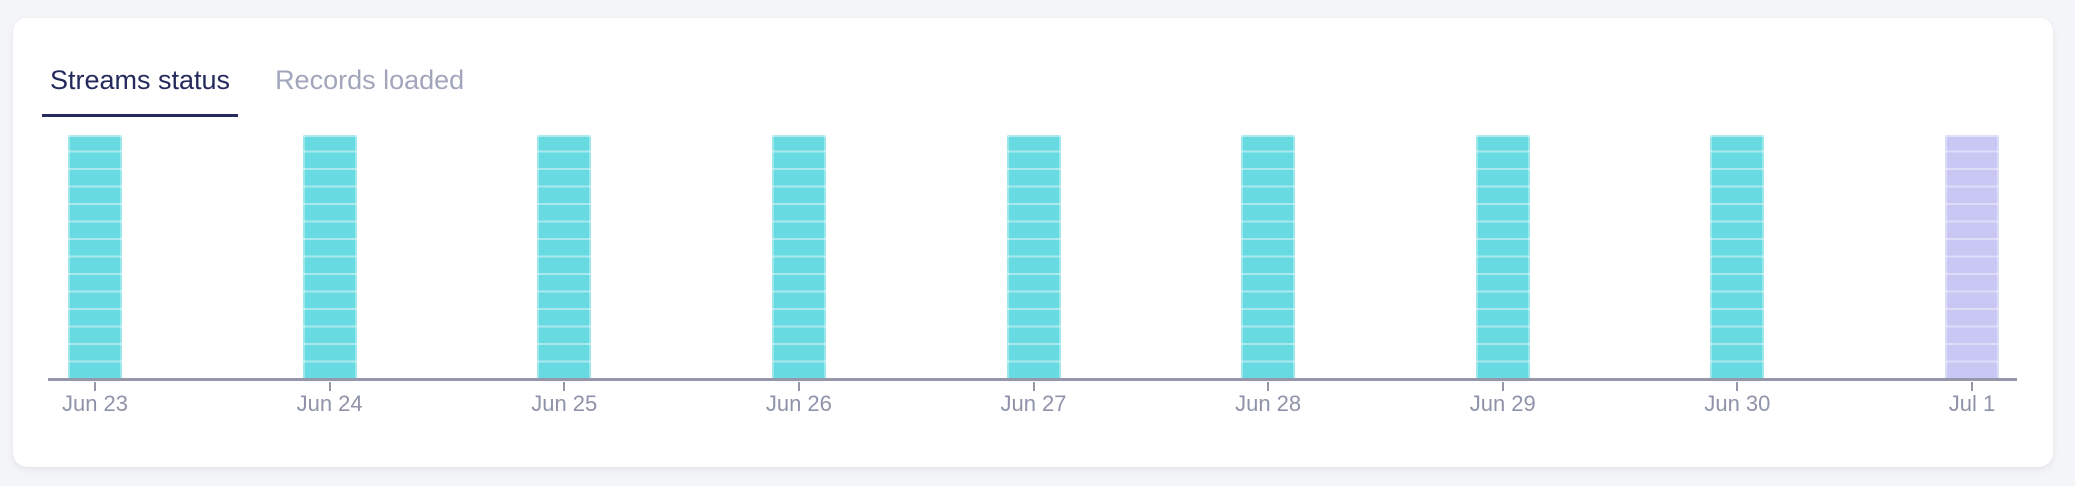 Image resolution: width=2075 pixels, height=486 pixels. I want to click on bar-column: Jun 23, so click(95, 275).